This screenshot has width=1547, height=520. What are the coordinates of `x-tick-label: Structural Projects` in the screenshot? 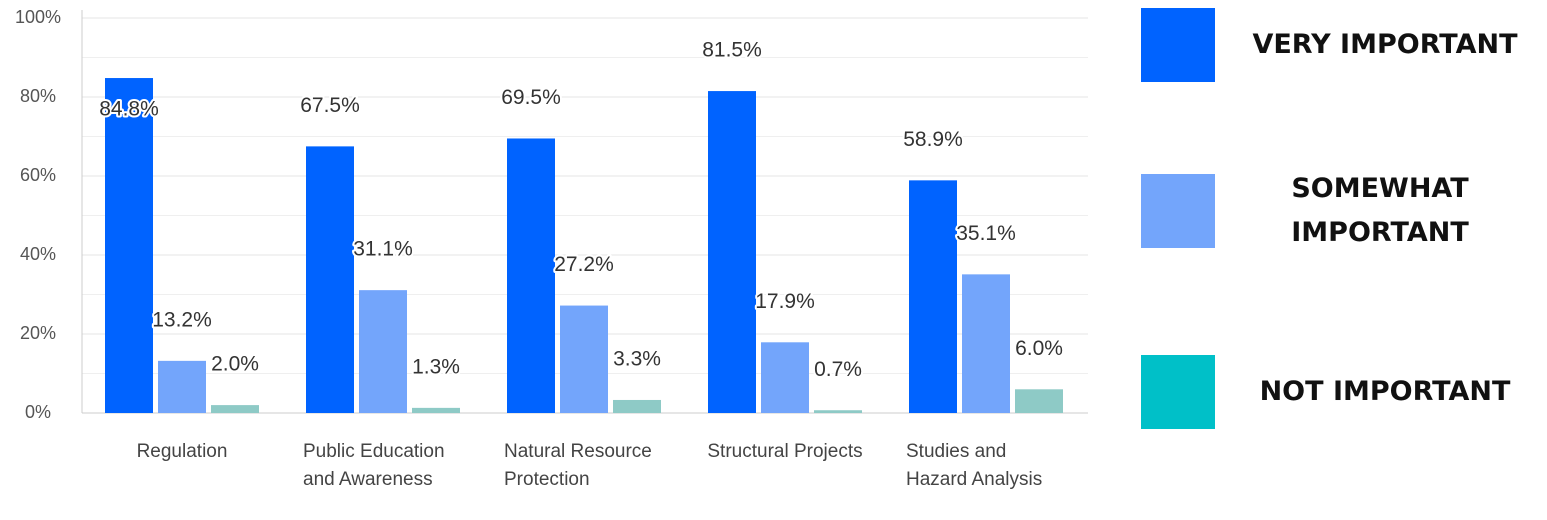 It's located at (785, 451).